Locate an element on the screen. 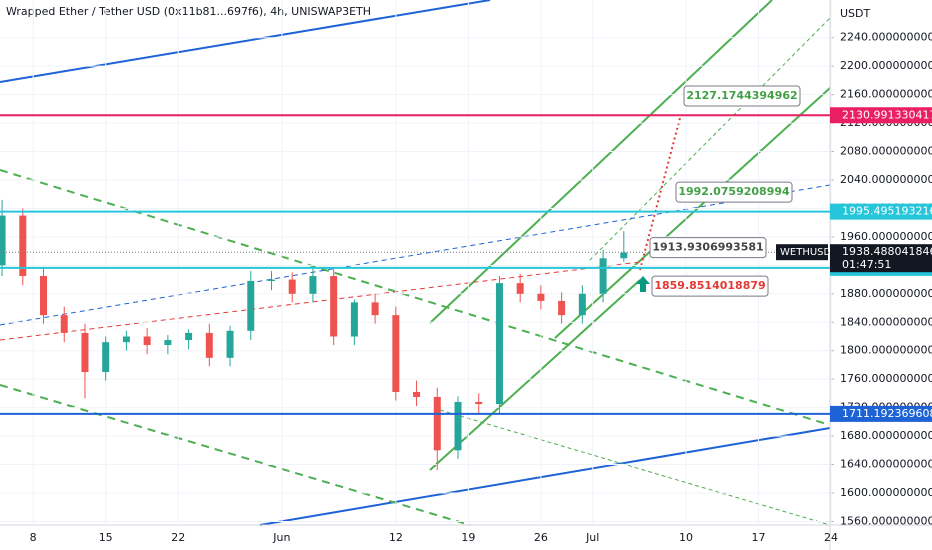 Image resolution: width=932 pixels, height=550 pixels. y-tick-label: 1960.0000000000 is located at coordinates (886, 236).